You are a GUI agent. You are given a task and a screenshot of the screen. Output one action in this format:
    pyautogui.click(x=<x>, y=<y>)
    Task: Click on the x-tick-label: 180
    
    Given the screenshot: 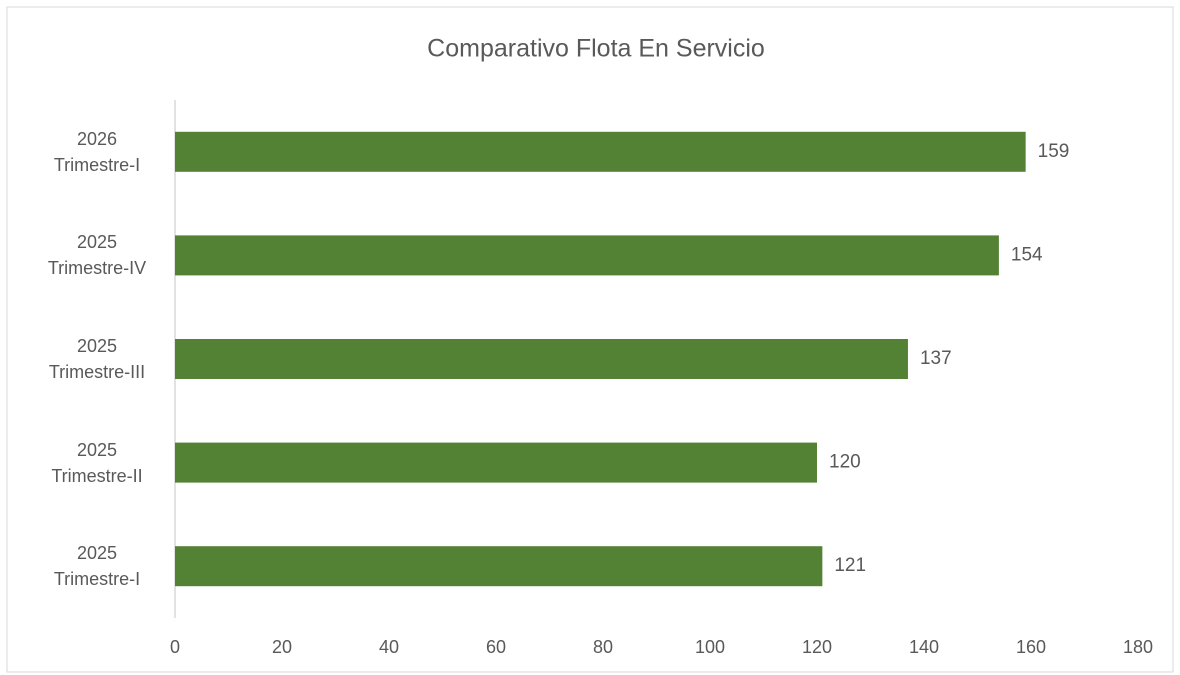 What is the action you would take?
    pyautogui.click(x=1138, y=647)
    